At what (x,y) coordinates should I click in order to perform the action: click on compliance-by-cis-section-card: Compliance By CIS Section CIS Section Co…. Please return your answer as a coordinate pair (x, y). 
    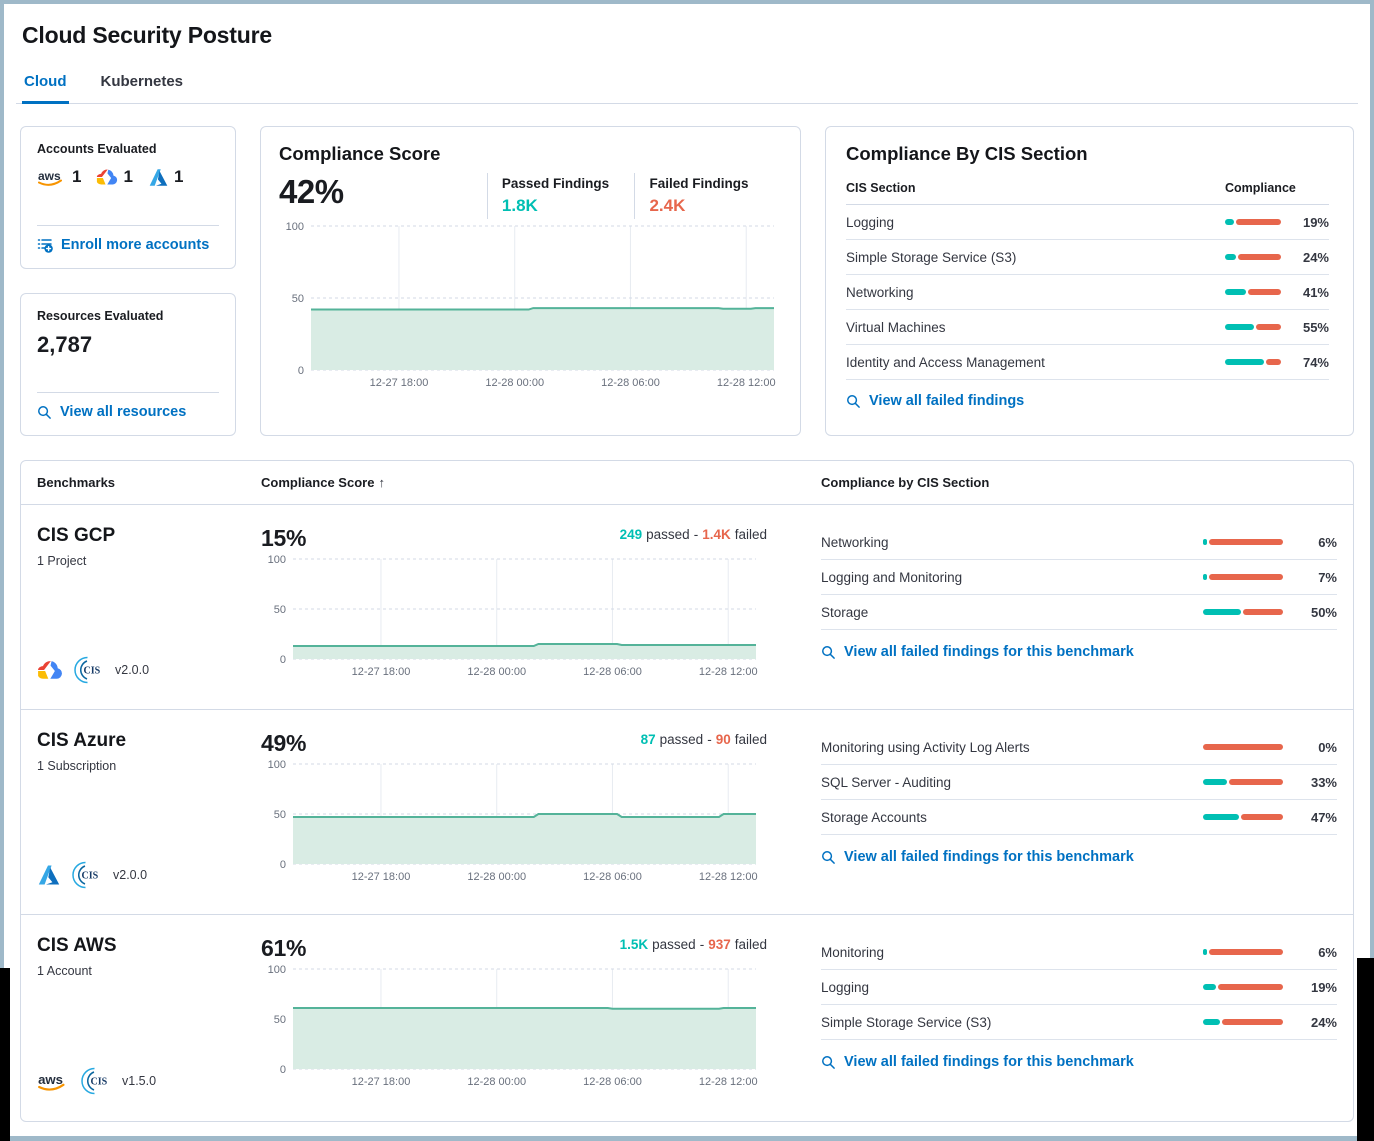
    Looking at the image, I should click on (1089, 281).